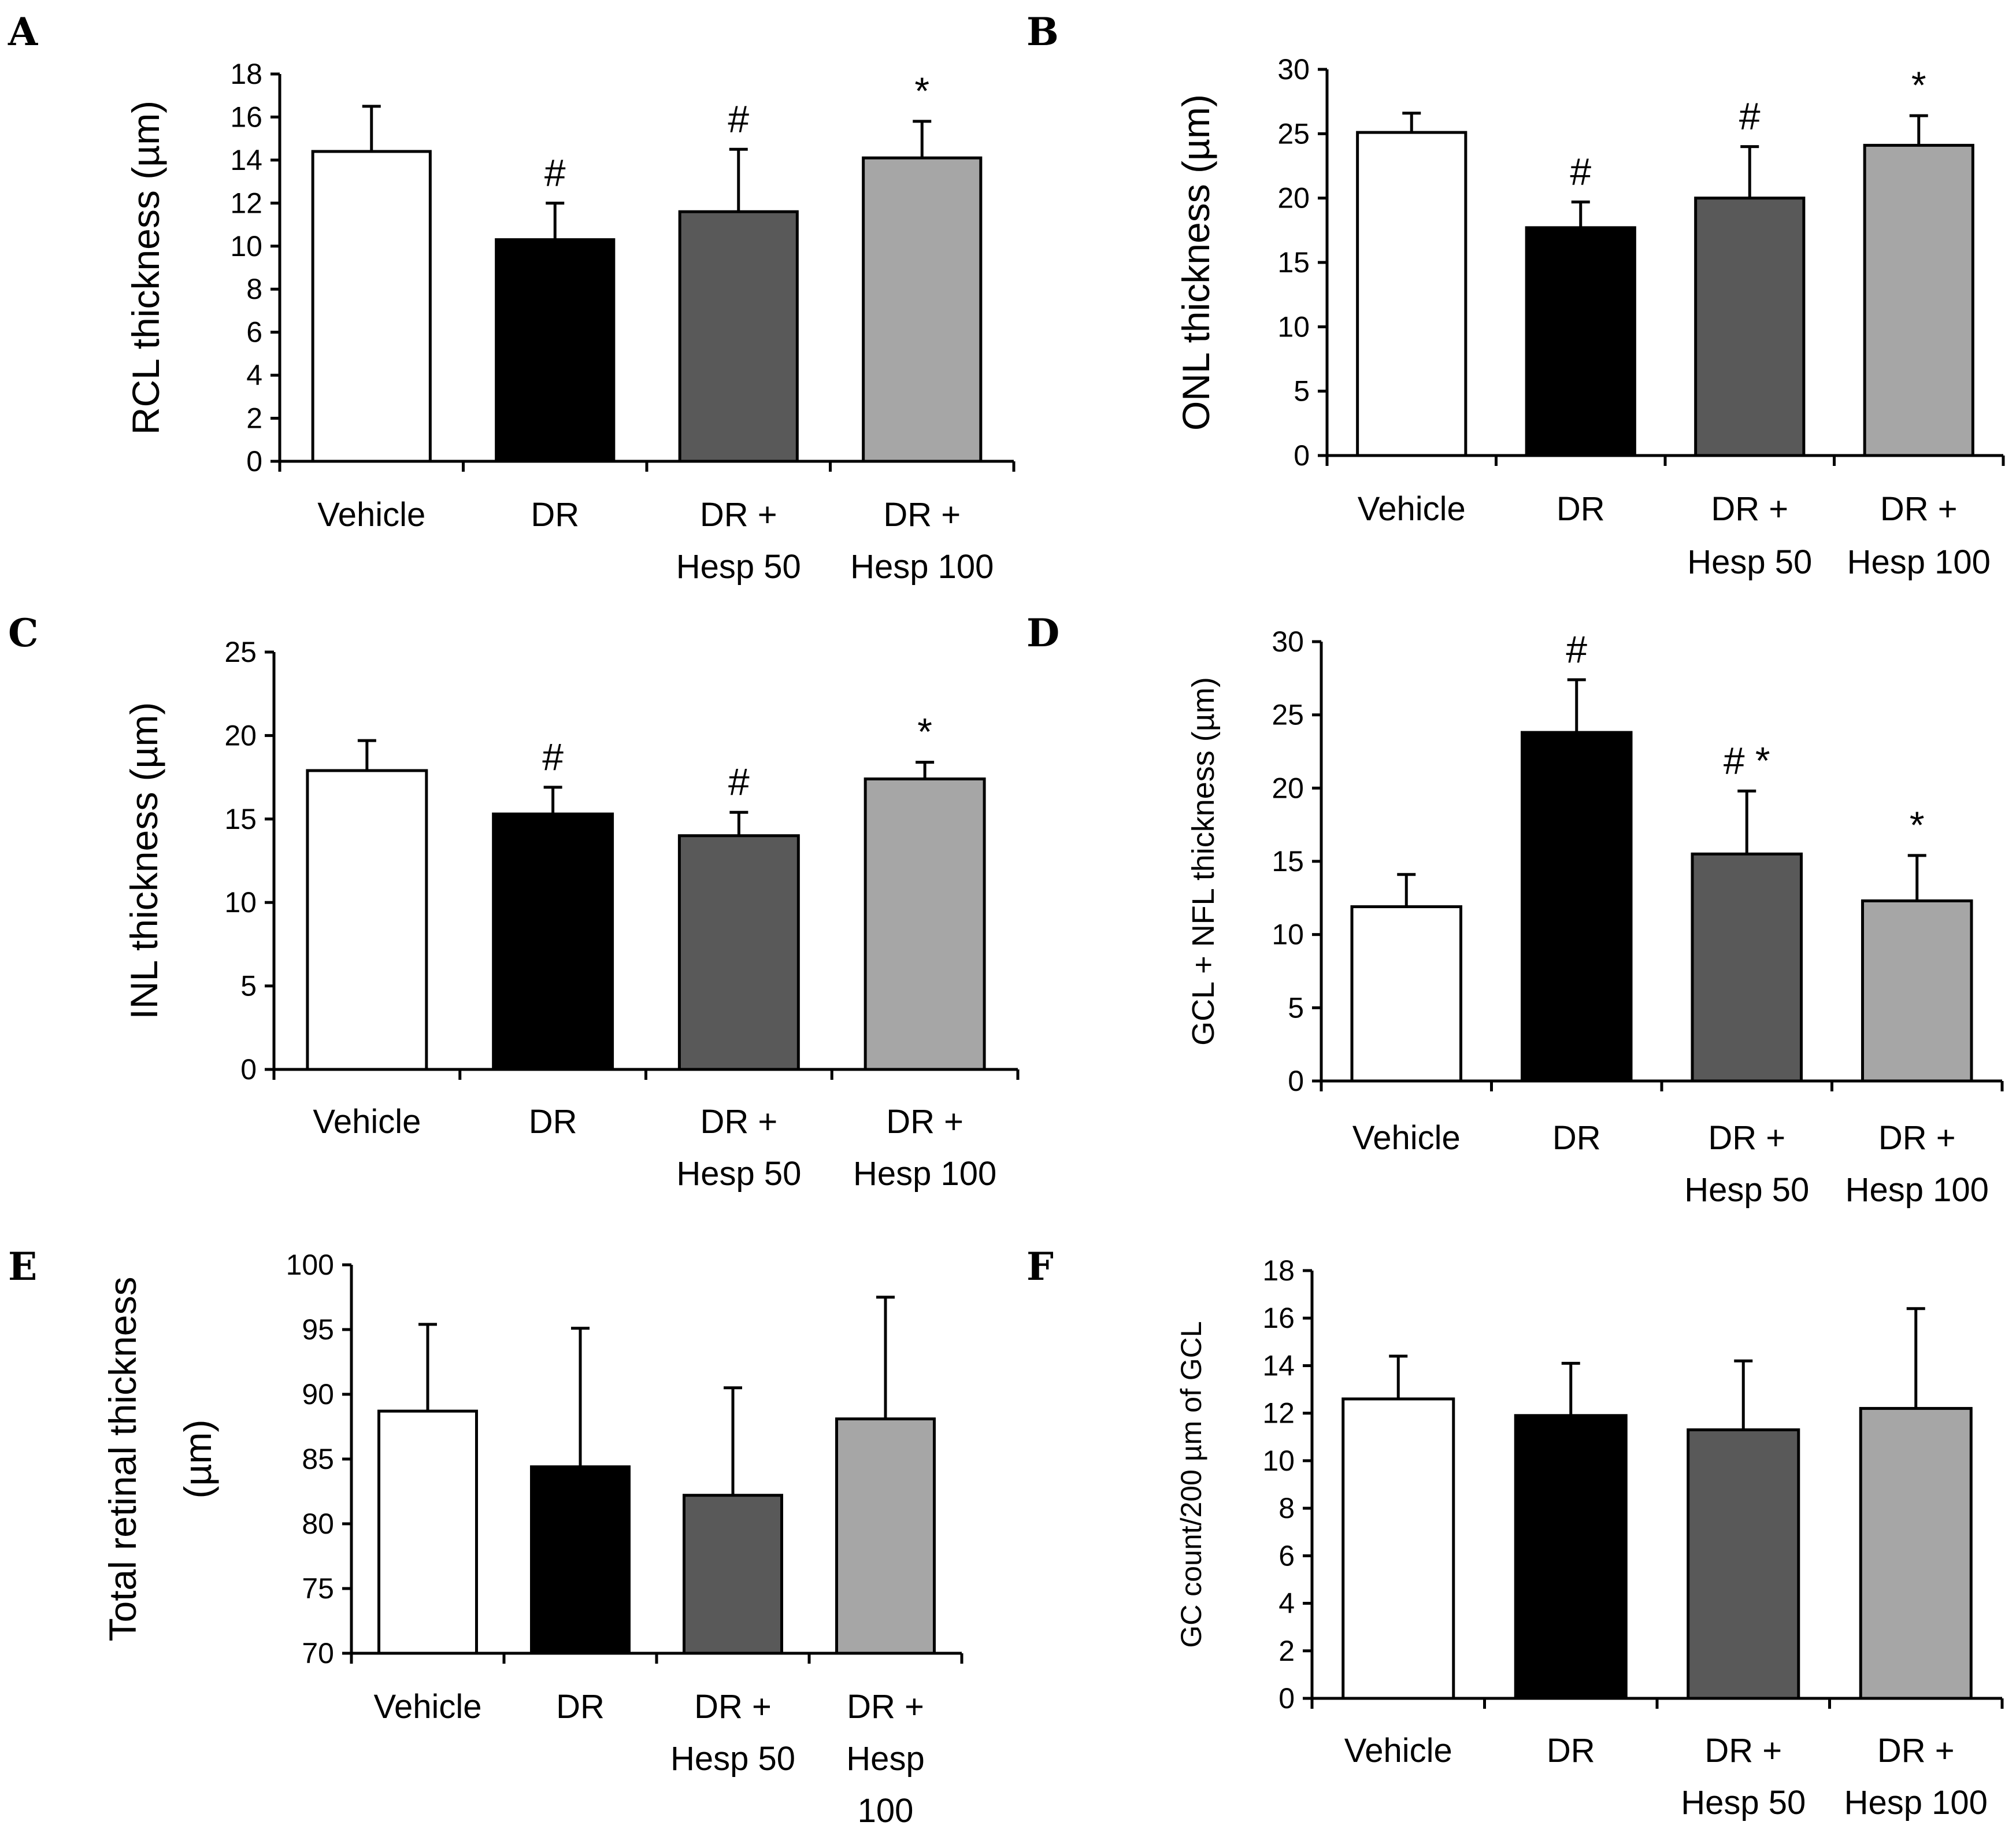  What do you see at coordinates (1203, 862) in the screenshot?
I see `y-axis-label: GCL + NFL thickness (µm)` at bounding box center [1203, 862].